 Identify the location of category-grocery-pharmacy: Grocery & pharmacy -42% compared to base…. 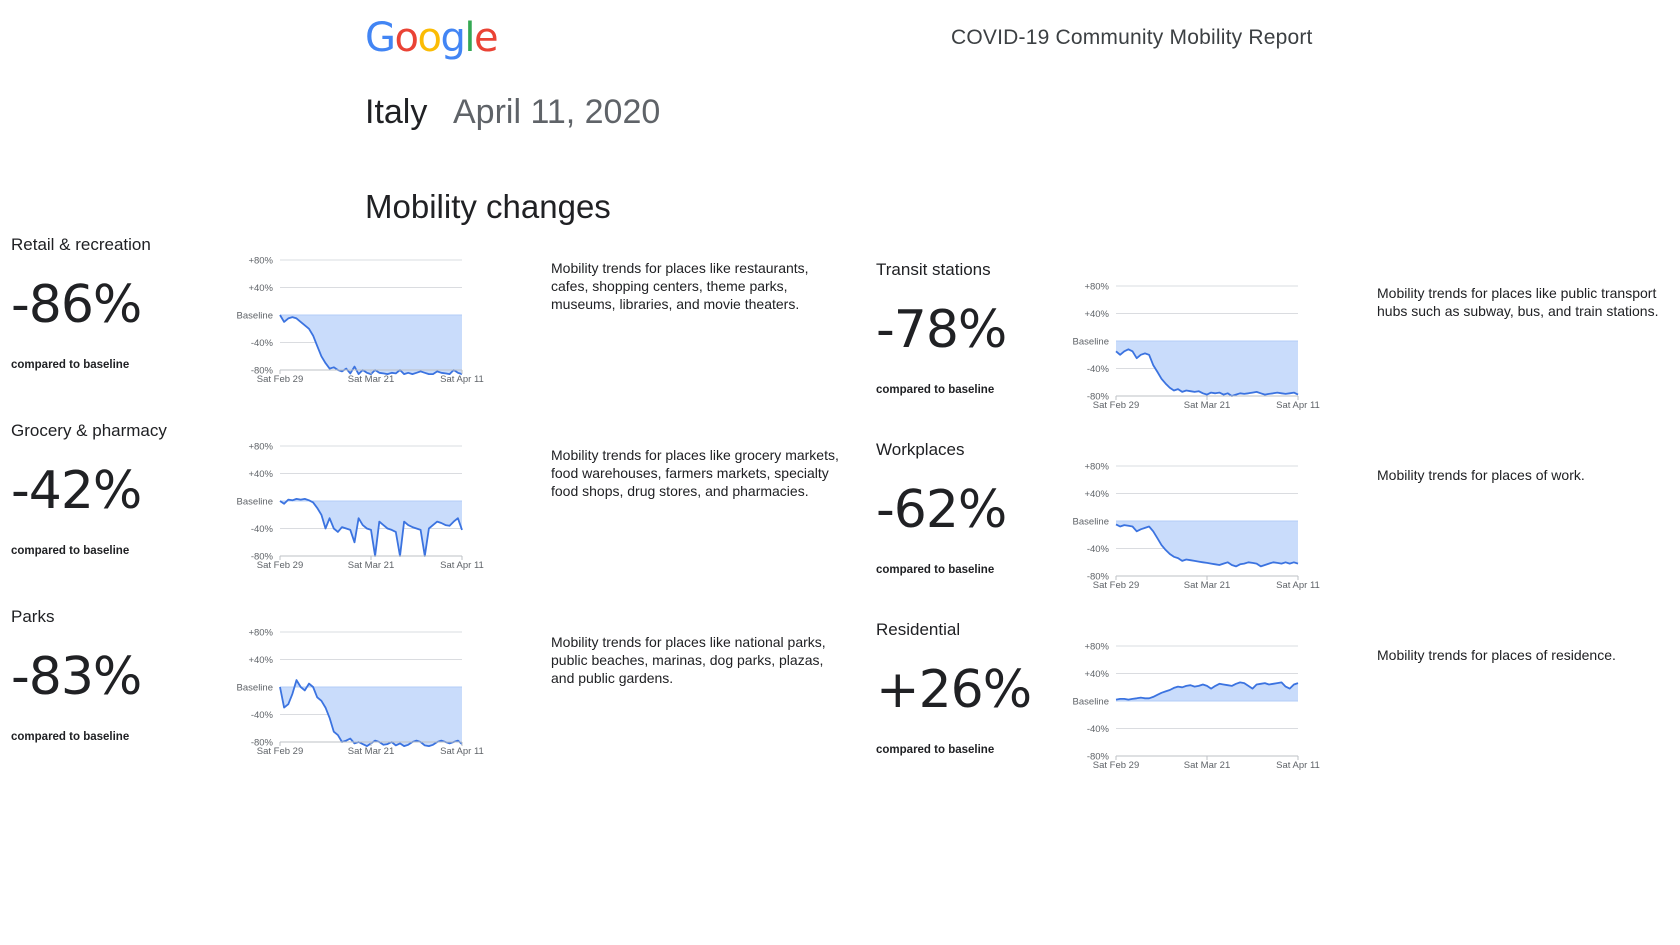
(291, 496).